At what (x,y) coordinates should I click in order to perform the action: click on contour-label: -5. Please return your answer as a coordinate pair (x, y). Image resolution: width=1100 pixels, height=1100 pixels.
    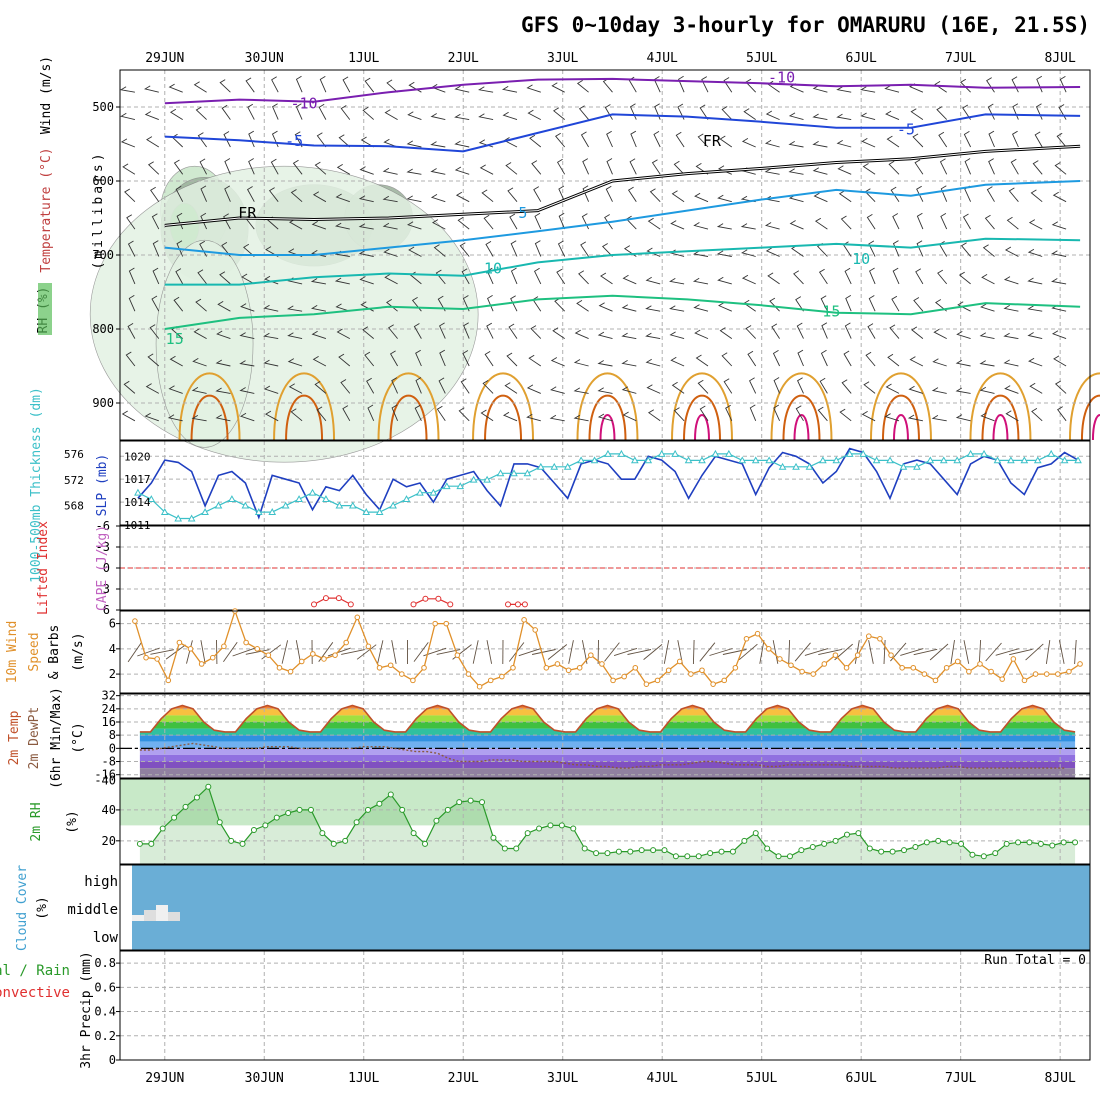
    Looking at the image, I should click on (294, 141).